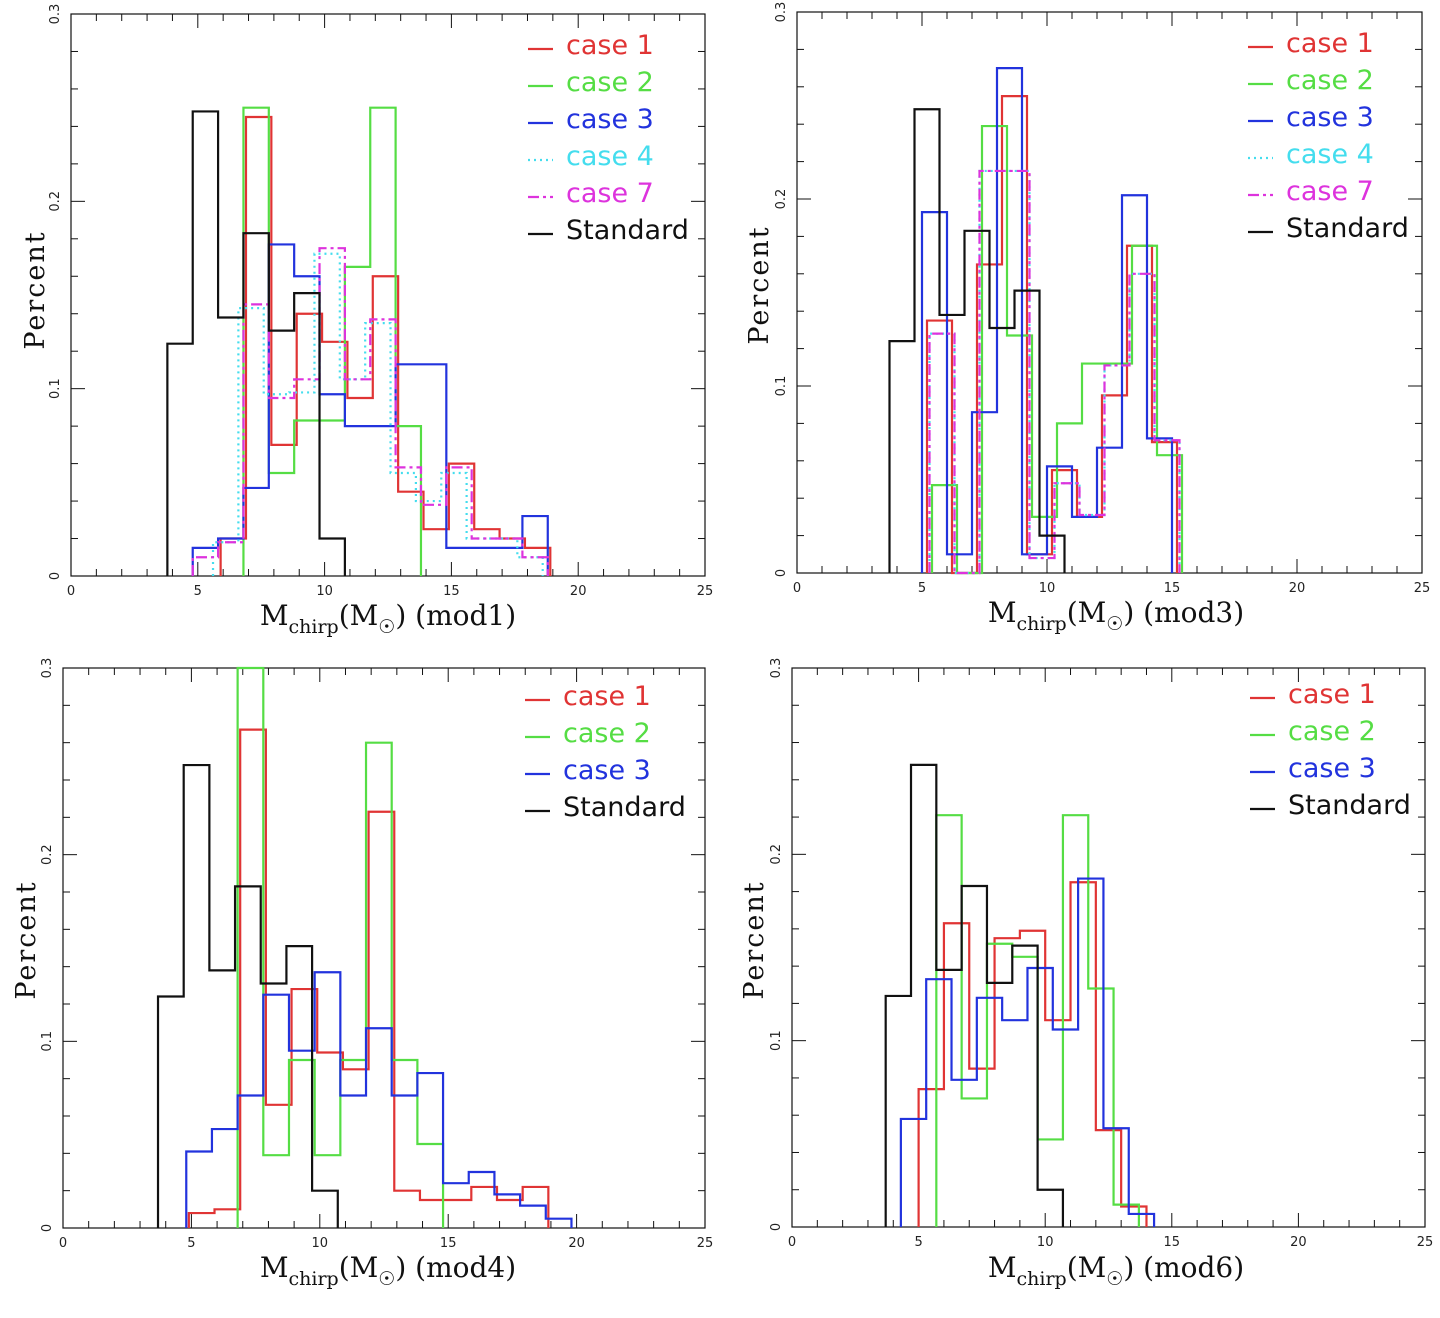  What do you see at coordinates (1116, 615) in the screenshot?
I see `x-axis-label: Mchirp(M☉) (mod3)` at bounding box center [1116, 615].